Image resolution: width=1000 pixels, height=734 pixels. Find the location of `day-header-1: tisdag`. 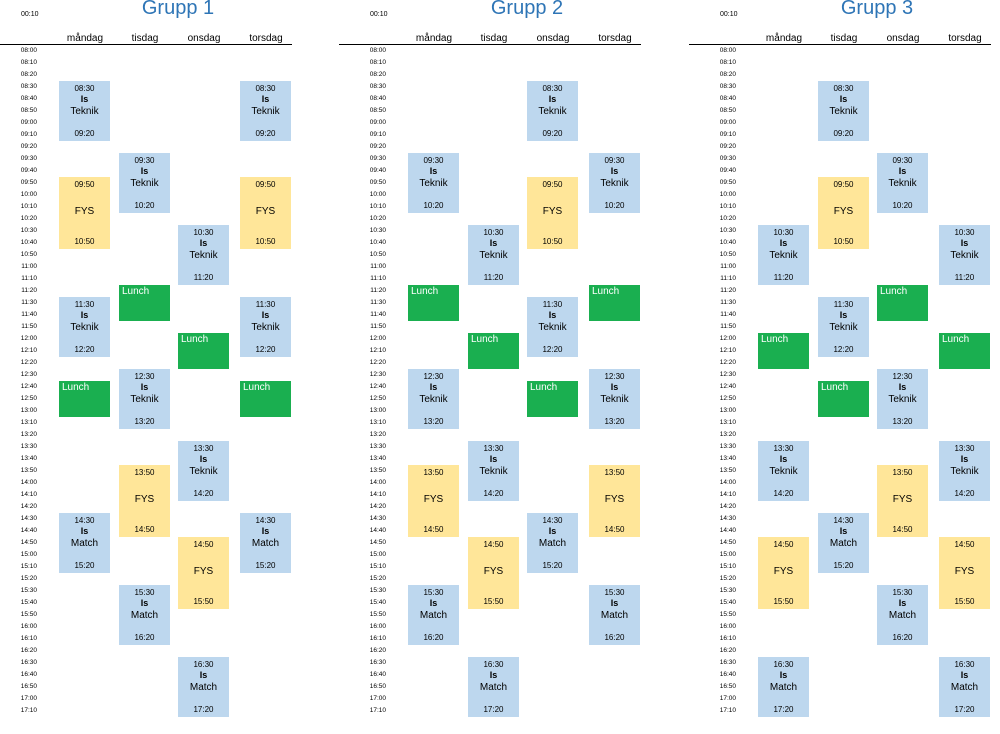

day-header-1: tisdag is located at coordinates (844, 38).